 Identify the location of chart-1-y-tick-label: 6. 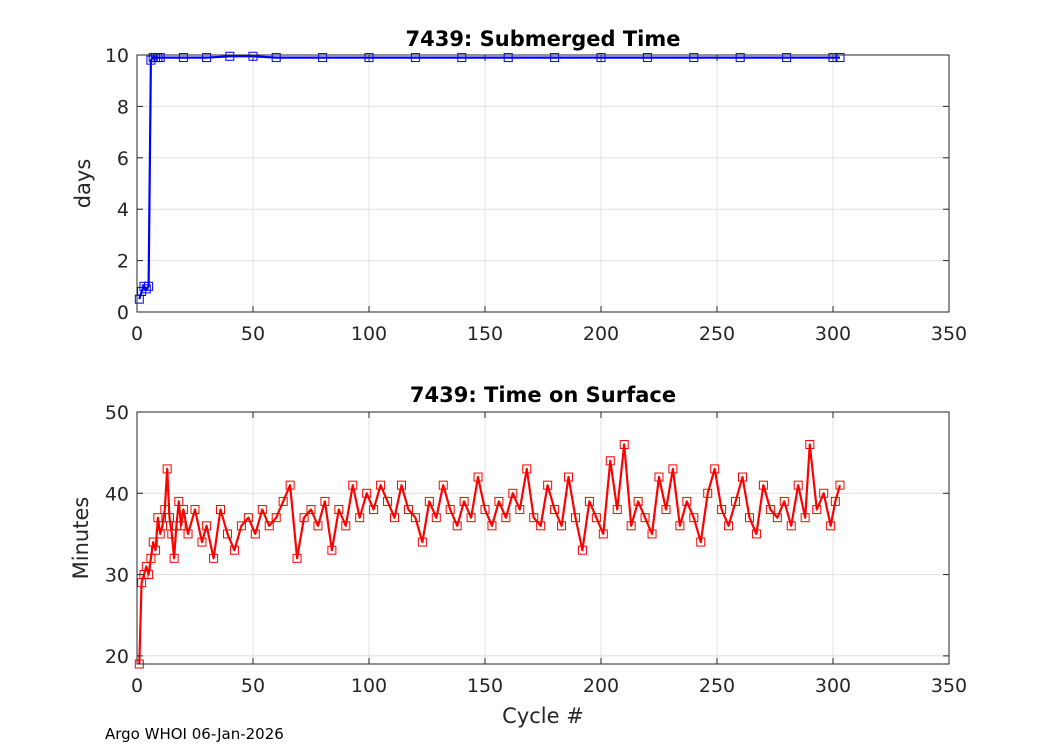
(123, 159).